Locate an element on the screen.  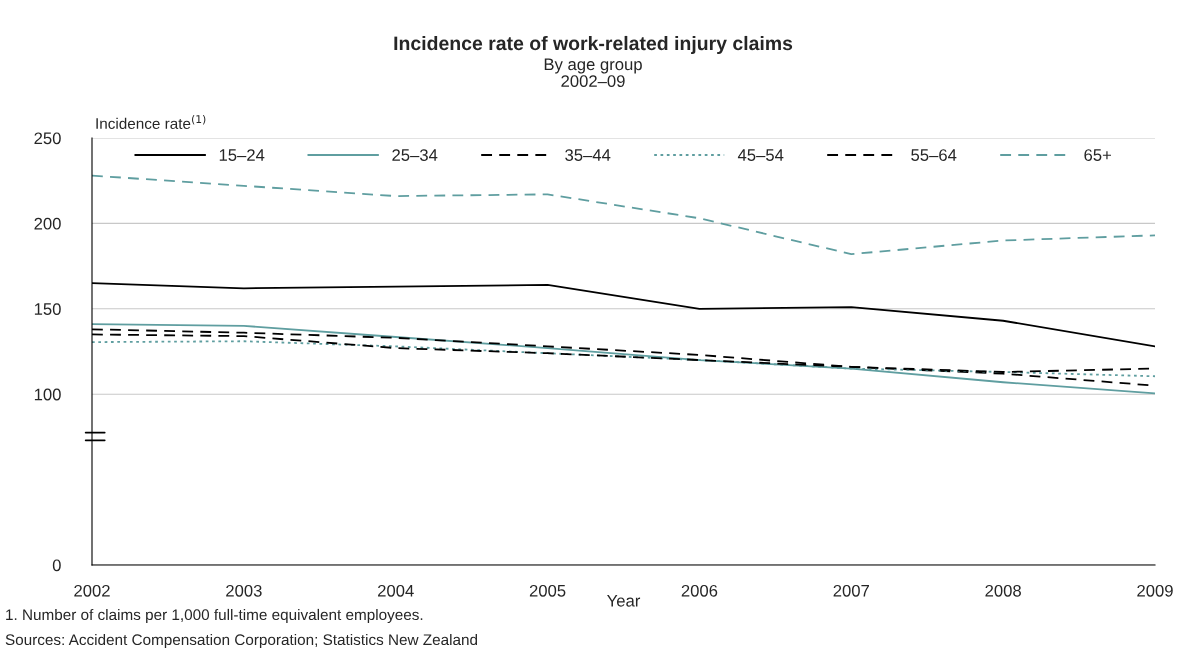
y-tick-label: 200 is located at coordinates (47, 223).